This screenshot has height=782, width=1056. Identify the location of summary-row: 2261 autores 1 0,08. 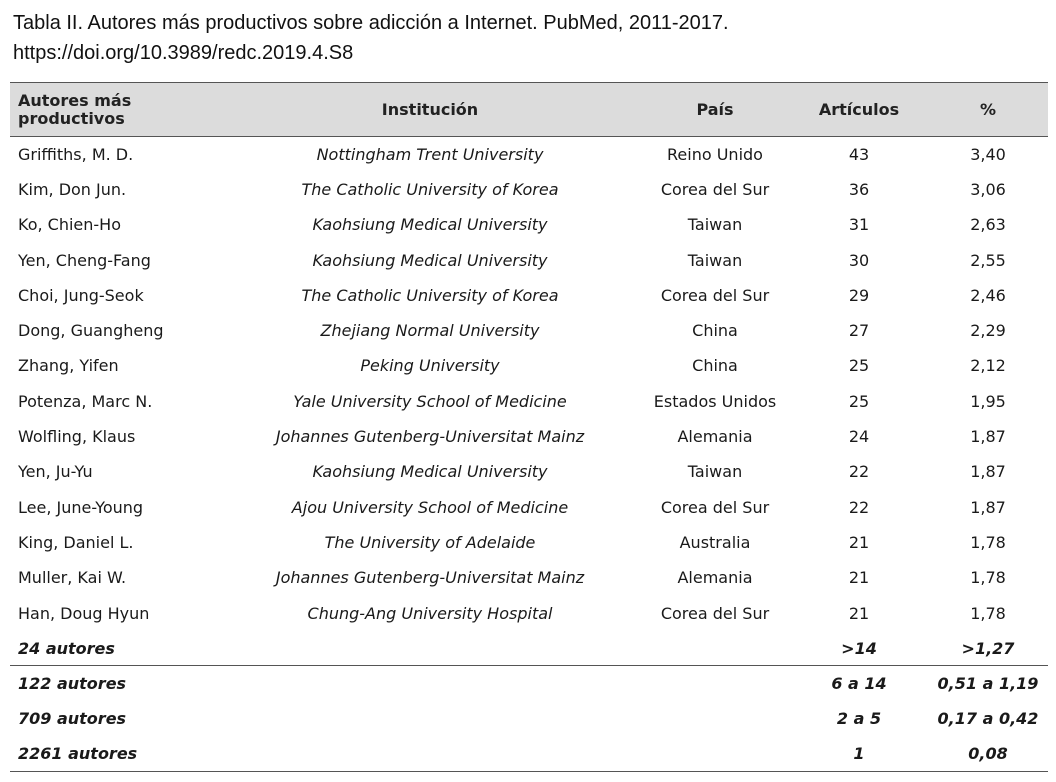
(529, 754).